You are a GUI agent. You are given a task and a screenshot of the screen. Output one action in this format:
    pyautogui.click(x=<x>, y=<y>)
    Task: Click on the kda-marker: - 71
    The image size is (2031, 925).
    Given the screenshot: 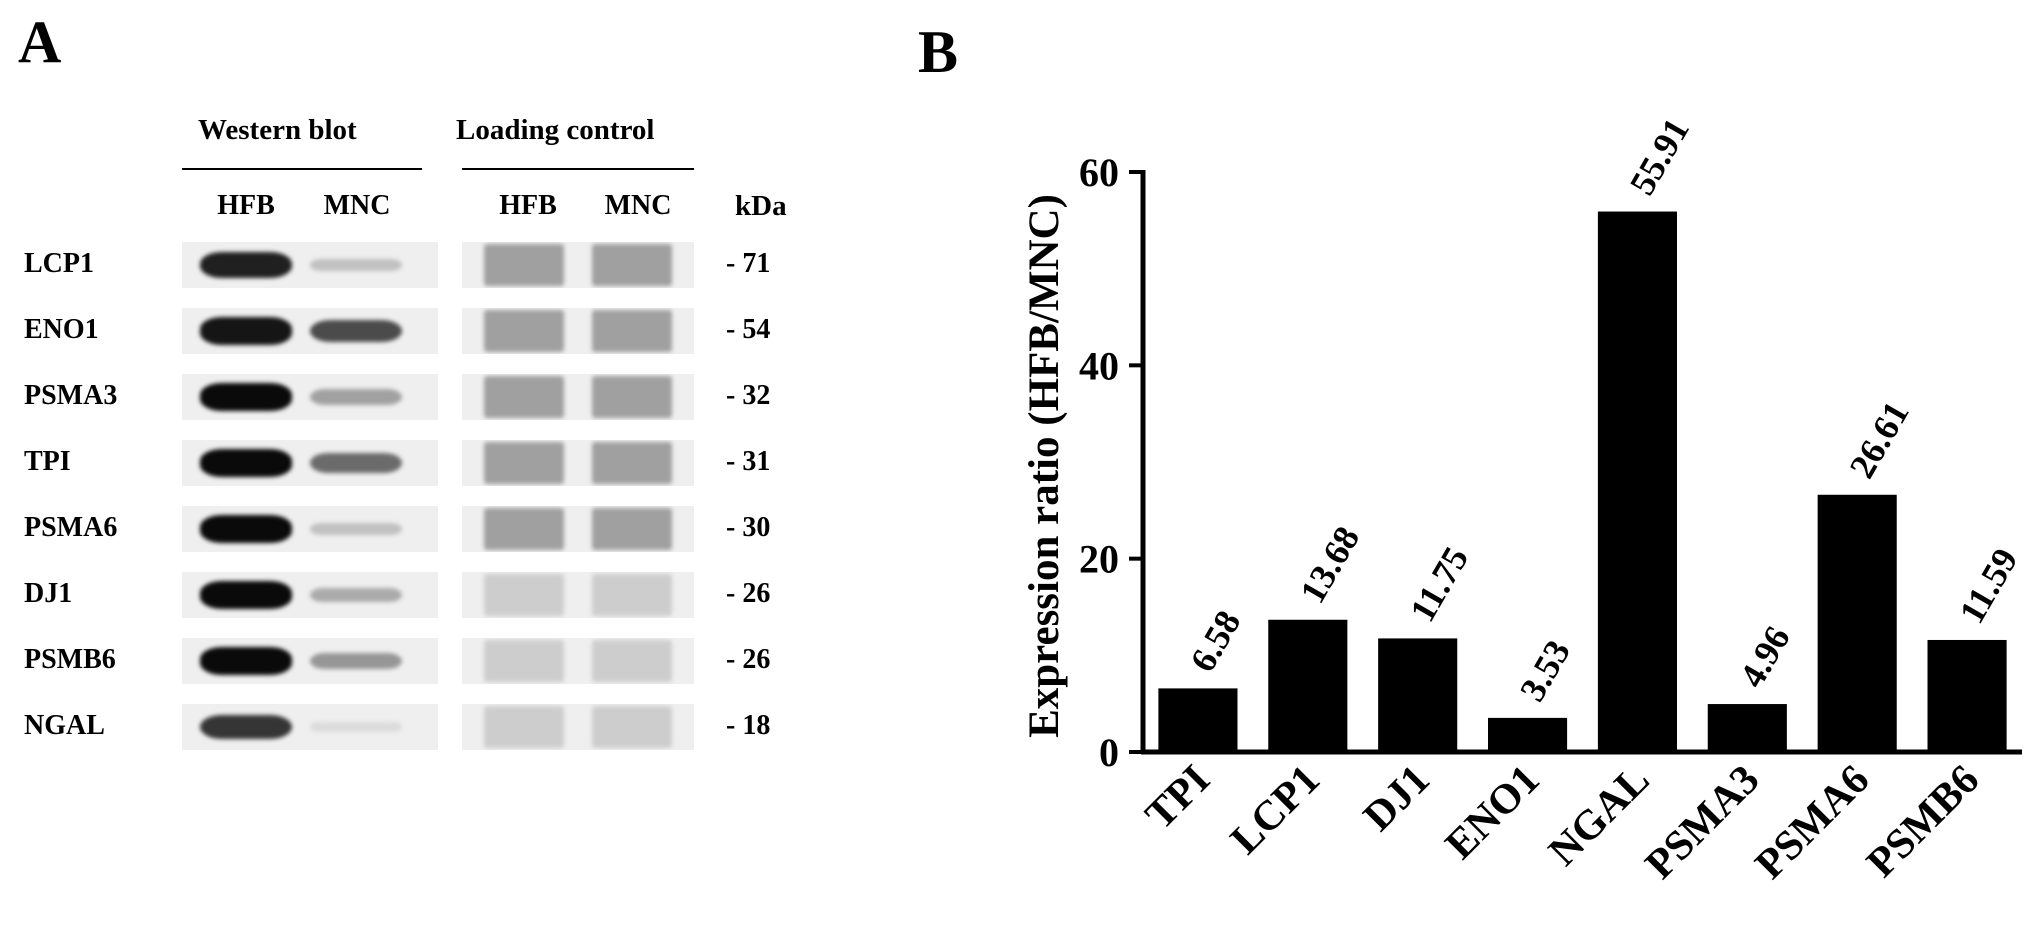 What is the action you would take?
    pyautogui.click(x=748, y=263)
    